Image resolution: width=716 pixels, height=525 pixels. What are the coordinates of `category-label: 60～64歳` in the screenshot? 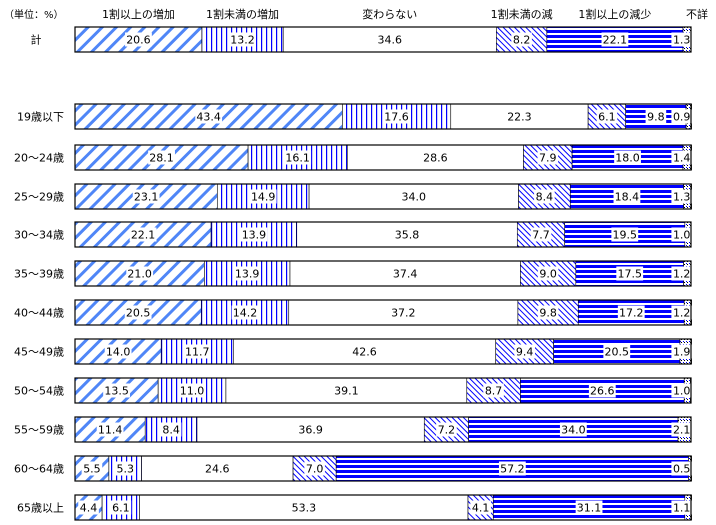 It's located at (39, 469).